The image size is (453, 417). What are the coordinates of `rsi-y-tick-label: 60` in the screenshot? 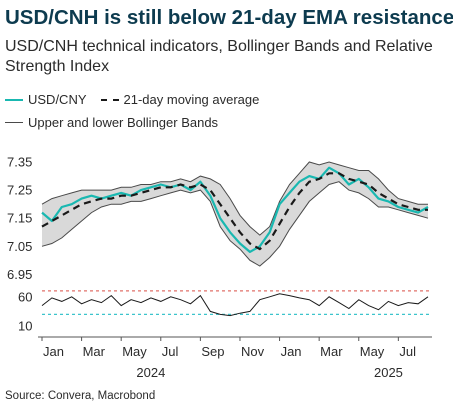 It's located at (25, 296).